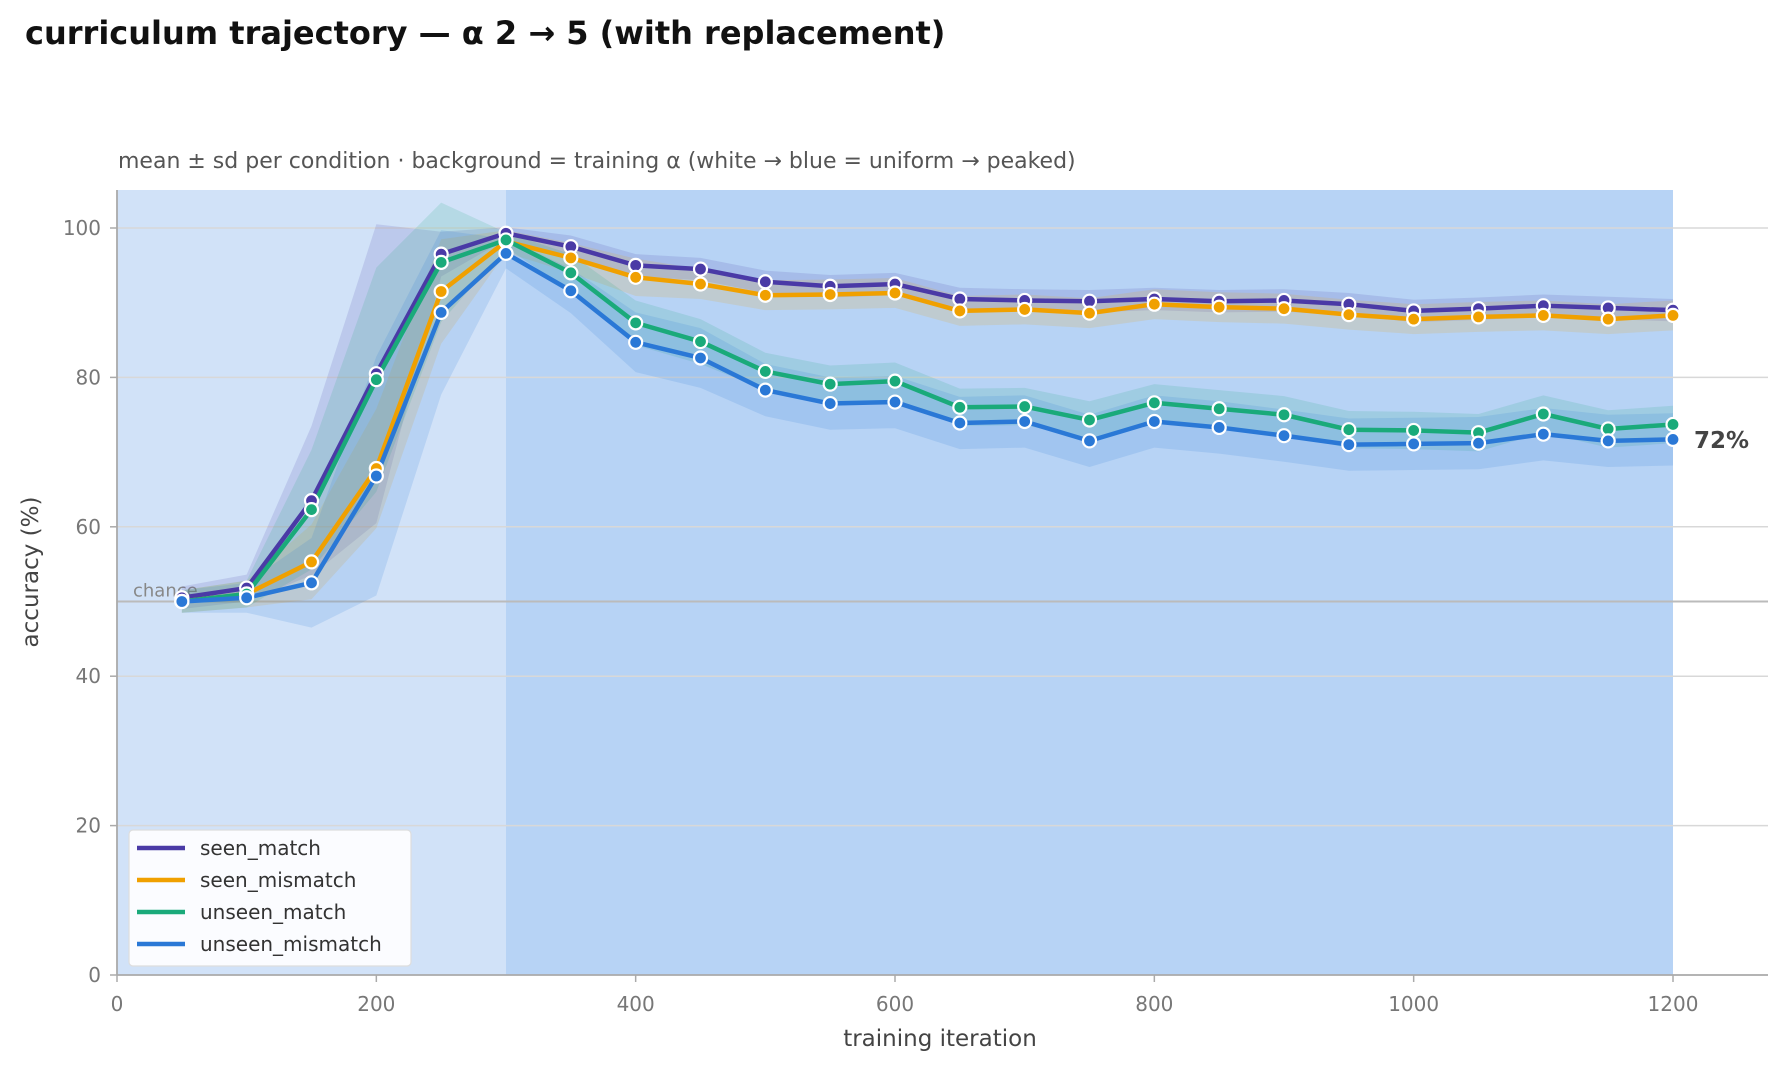 Image resolution: width=1777 pixels, height=1066 pixels. I want to click on legend-label-seen_mismatch: seen_mismatch, so click(278, 880).